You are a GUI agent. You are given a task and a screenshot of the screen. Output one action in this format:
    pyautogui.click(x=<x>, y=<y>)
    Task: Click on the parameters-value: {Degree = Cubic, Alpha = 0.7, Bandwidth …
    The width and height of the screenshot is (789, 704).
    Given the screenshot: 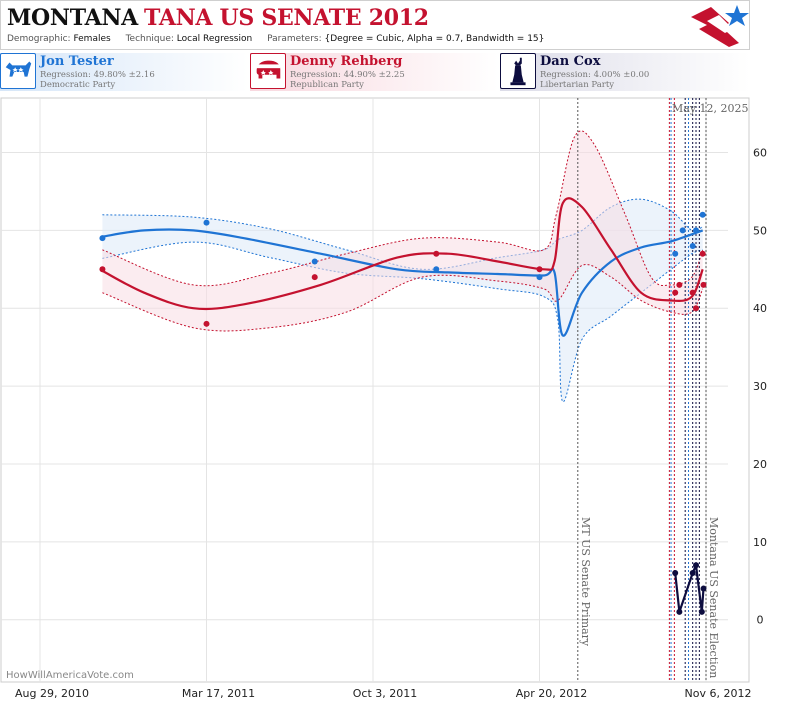 What is the action you would take?
    pyautogui.click(x=434, y=39)
    